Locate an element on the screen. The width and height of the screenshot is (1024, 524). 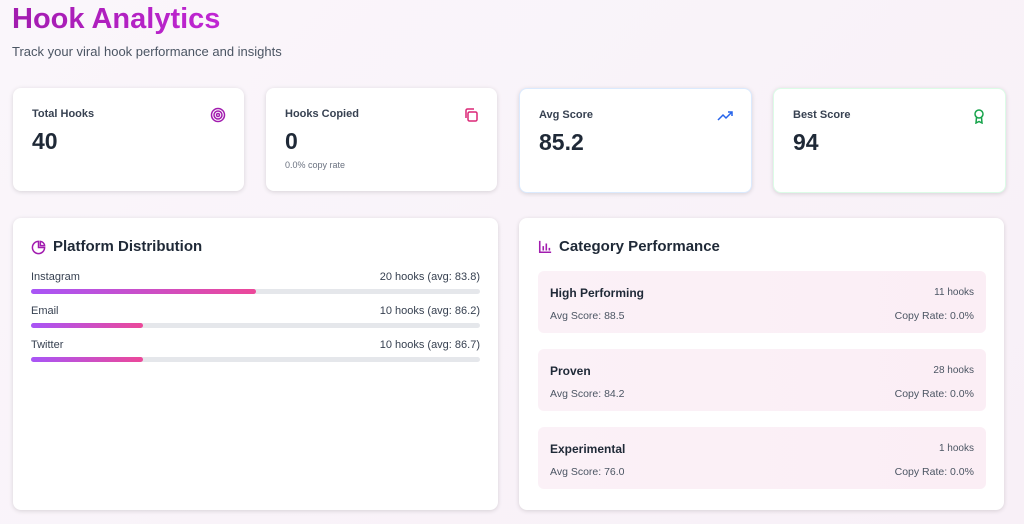
trend-icon is located at coordinates (725, 116).